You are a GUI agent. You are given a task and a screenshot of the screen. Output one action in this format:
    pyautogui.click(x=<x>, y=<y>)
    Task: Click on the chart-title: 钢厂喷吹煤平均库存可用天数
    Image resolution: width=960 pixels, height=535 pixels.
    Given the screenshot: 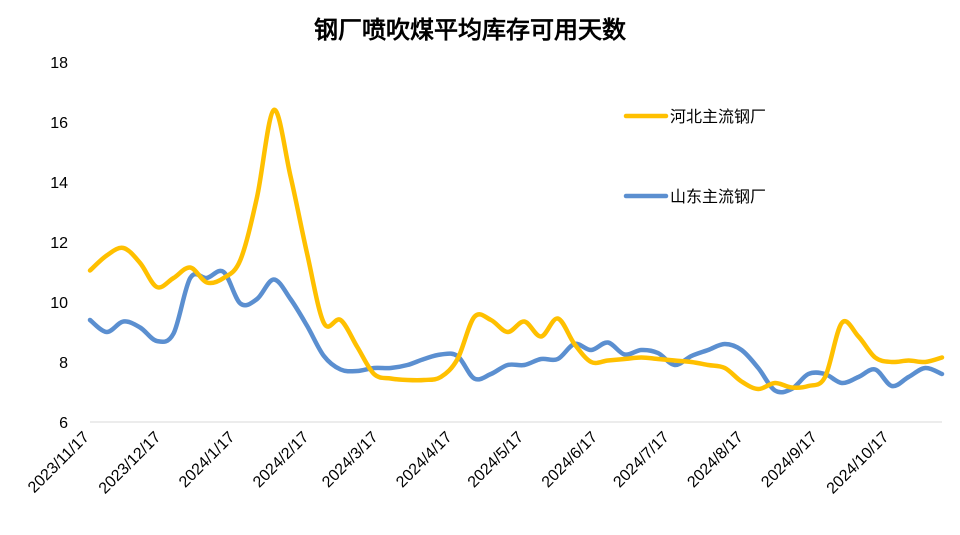 What is the action you would take?
    pyautogui.click(x=470, y=30)
    